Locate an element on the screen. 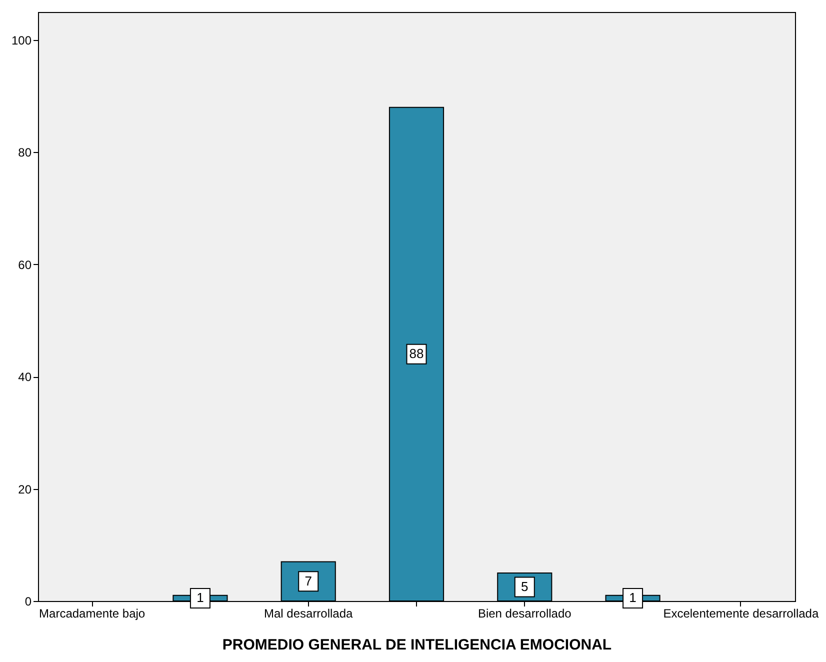 The height and width of the screenshot is (662, 826). x-tick-label: Marcadamente bajo is located at coordinates (92, 613).